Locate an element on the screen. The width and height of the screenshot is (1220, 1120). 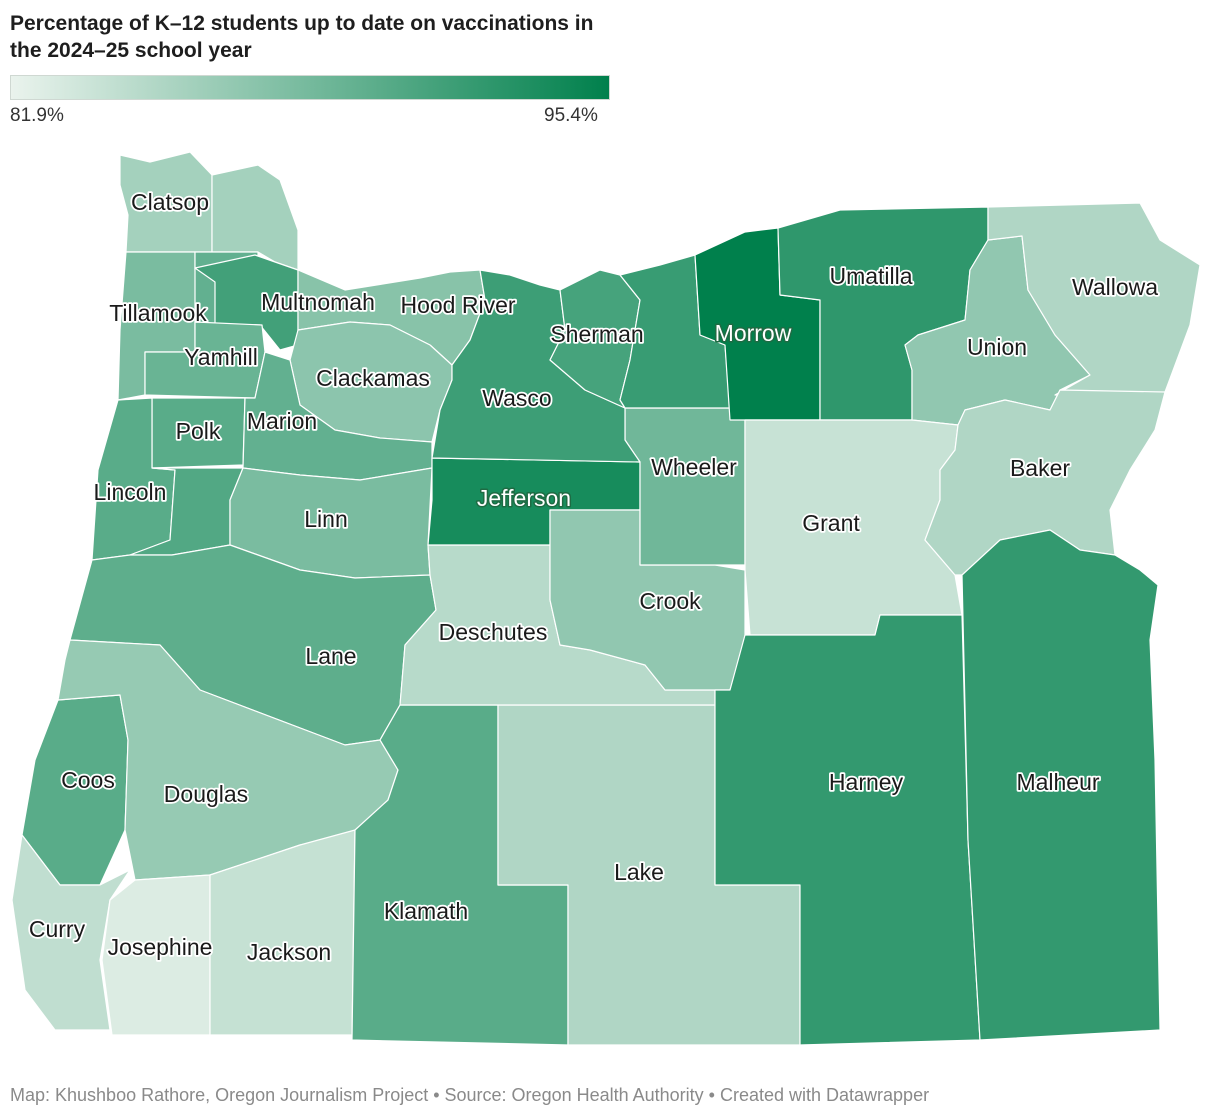
county-label: Umatilla is located at coordinates (870, 276).